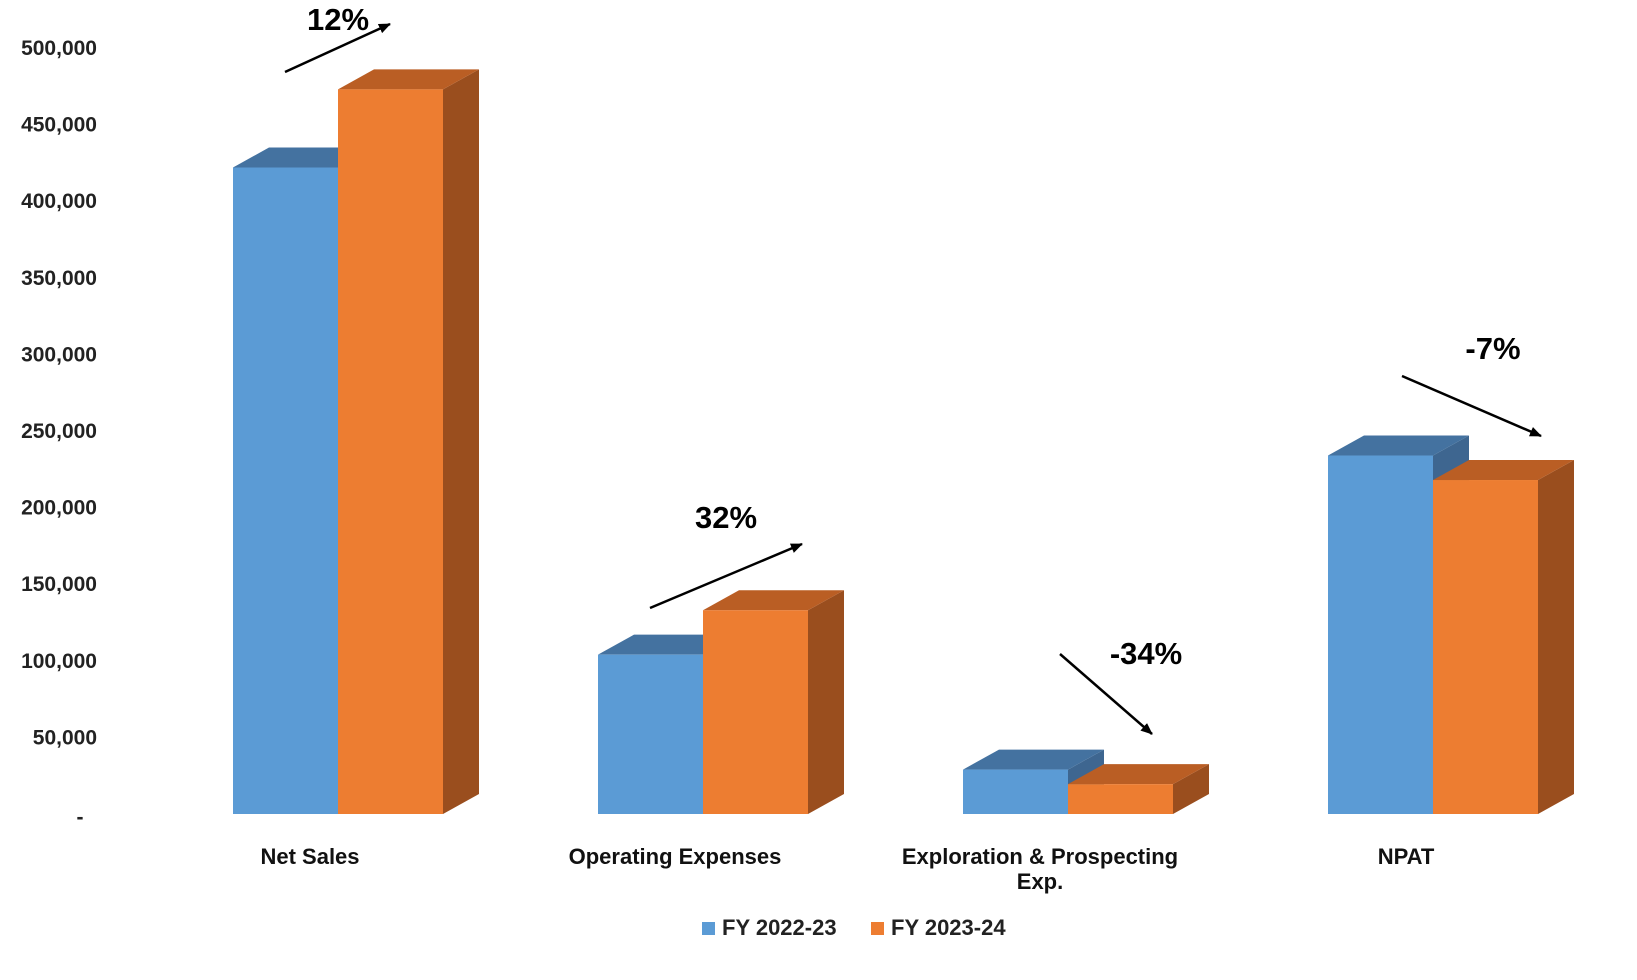 The height and width of the screenshot is (980, 1637). What do you see at coordinates (1406, 856) in the screenshot?
I see `x-category-label: NPAT` at bounding box center [1406, 856].